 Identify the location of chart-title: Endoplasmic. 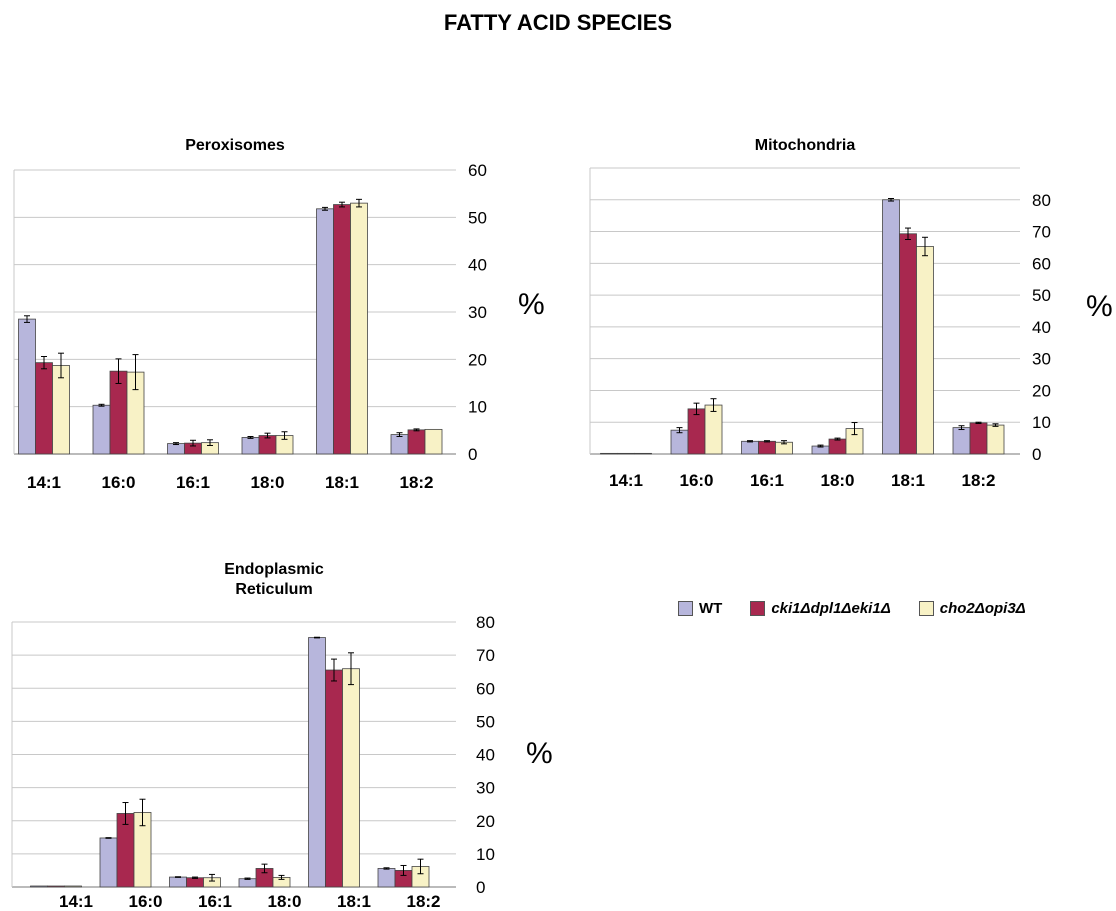
(274, 569).